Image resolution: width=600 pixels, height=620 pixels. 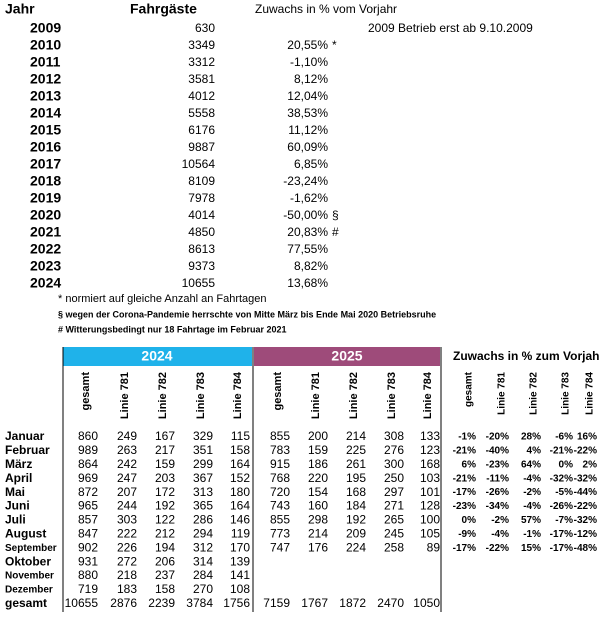 I want to click on cell: -22%, so click(x=585, y=451).